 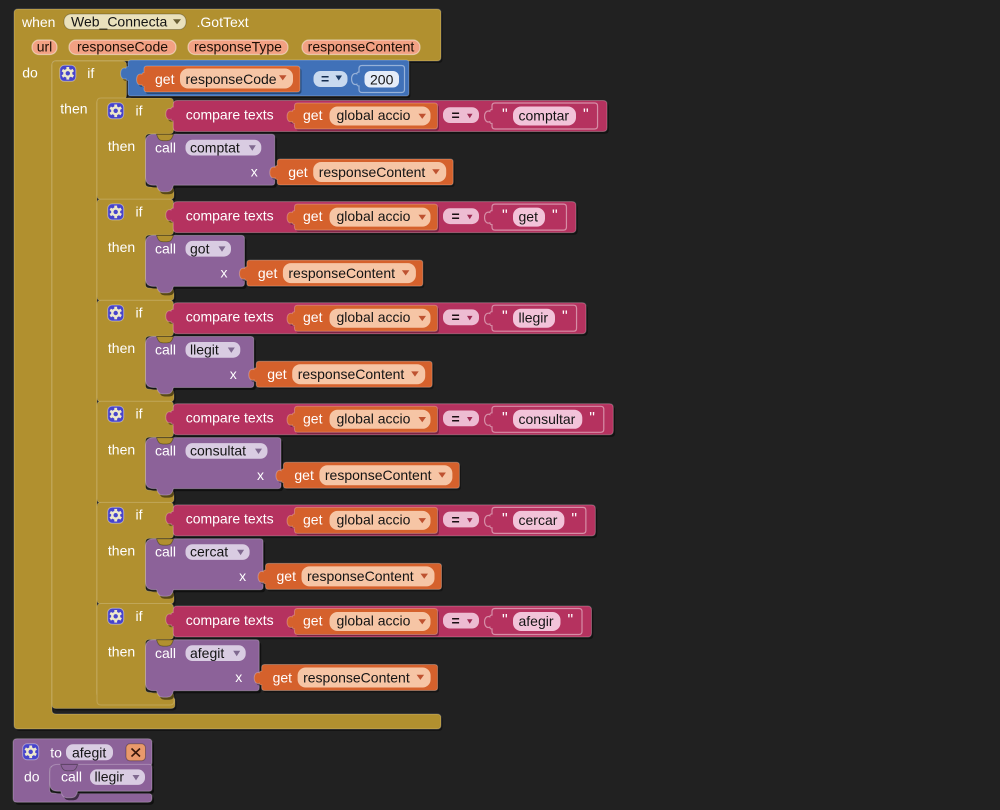 I want to click on svg-text: Web_Connecta, so click(x=119, y=21).